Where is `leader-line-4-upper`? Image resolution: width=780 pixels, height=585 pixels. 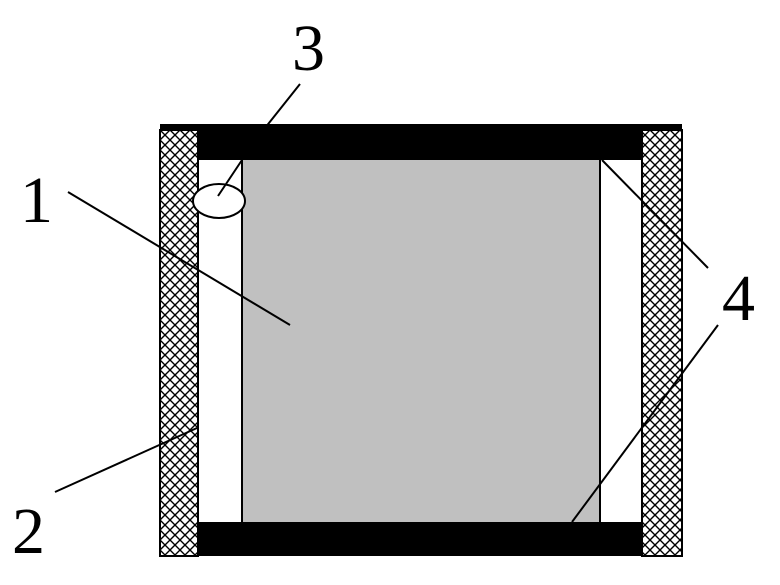
leader-line-4-upper is located at coordinates (655, 214).